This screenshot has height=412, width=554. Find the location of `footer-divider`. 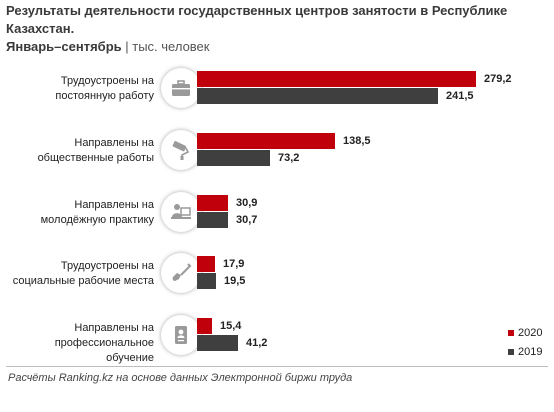

footer-divider is located at coordinates (277, 366).